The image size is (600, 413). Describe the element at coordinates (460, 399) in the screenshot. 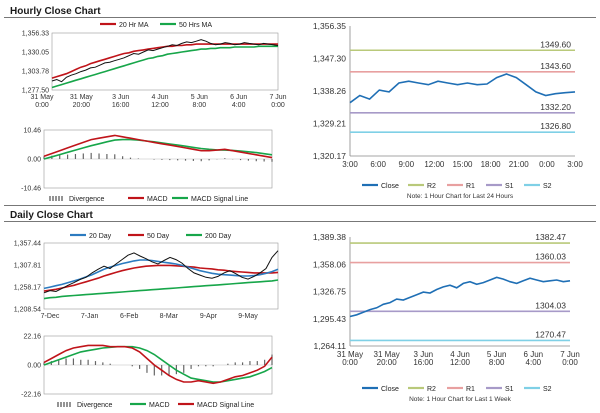

I see `daily-pivot-note: Note: 1 Hour Chart for Last 1 Week` at that location.